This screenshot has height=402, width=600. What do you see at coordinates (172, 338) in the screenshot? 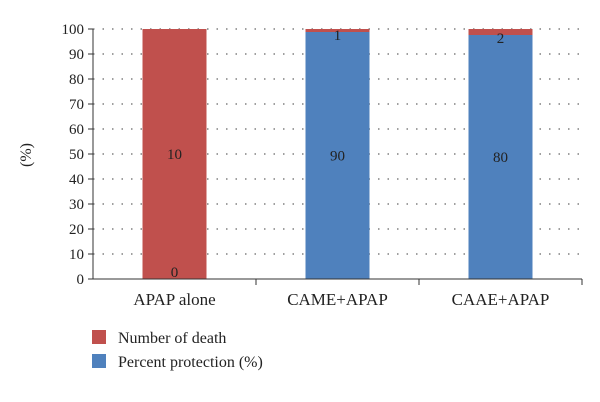
I see `legend-label: Number of death` at bounding box center [172, 338].